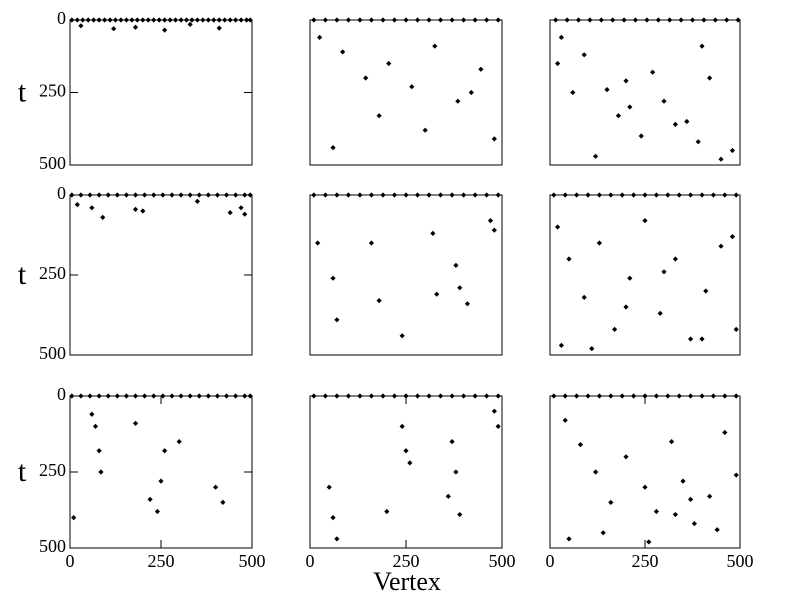 This screenshot has width=792, height=612. Describe the element at coordinates (61, 18) in the screenshot. I see `y-tick-label: 0` at that location.